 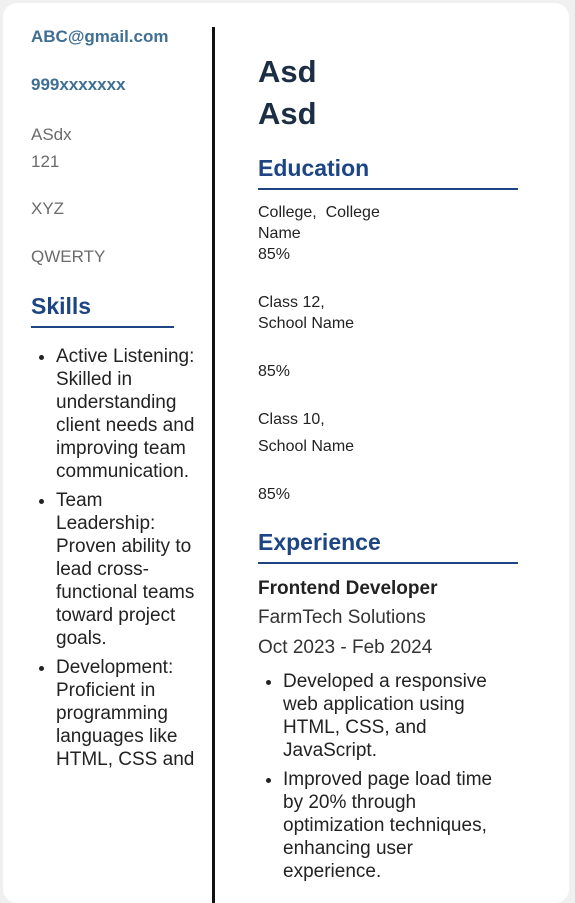 I want to click on city: XYZ, so click(x=48, y=208).